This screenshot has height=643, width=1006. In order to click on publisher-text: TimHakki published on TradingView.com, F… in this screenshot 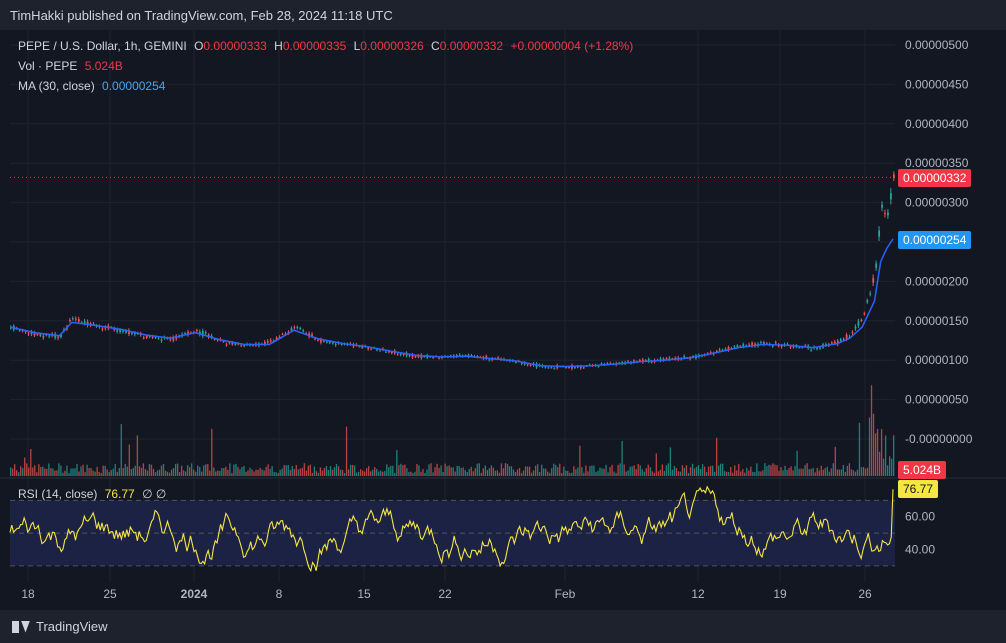, I will do `click(201, 15)`.